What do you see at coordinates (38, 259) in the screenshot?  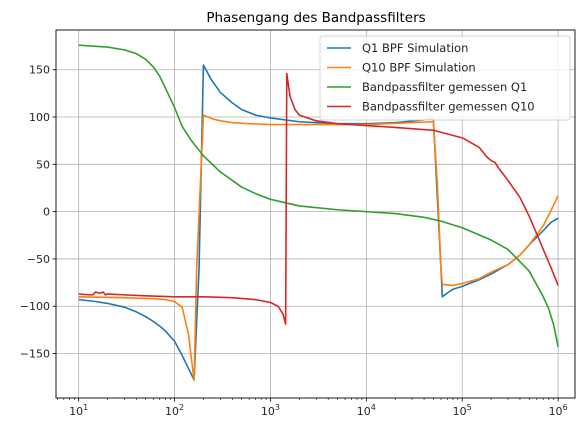 I see `y-tick-label: −50` at bounding box center [38, 259].